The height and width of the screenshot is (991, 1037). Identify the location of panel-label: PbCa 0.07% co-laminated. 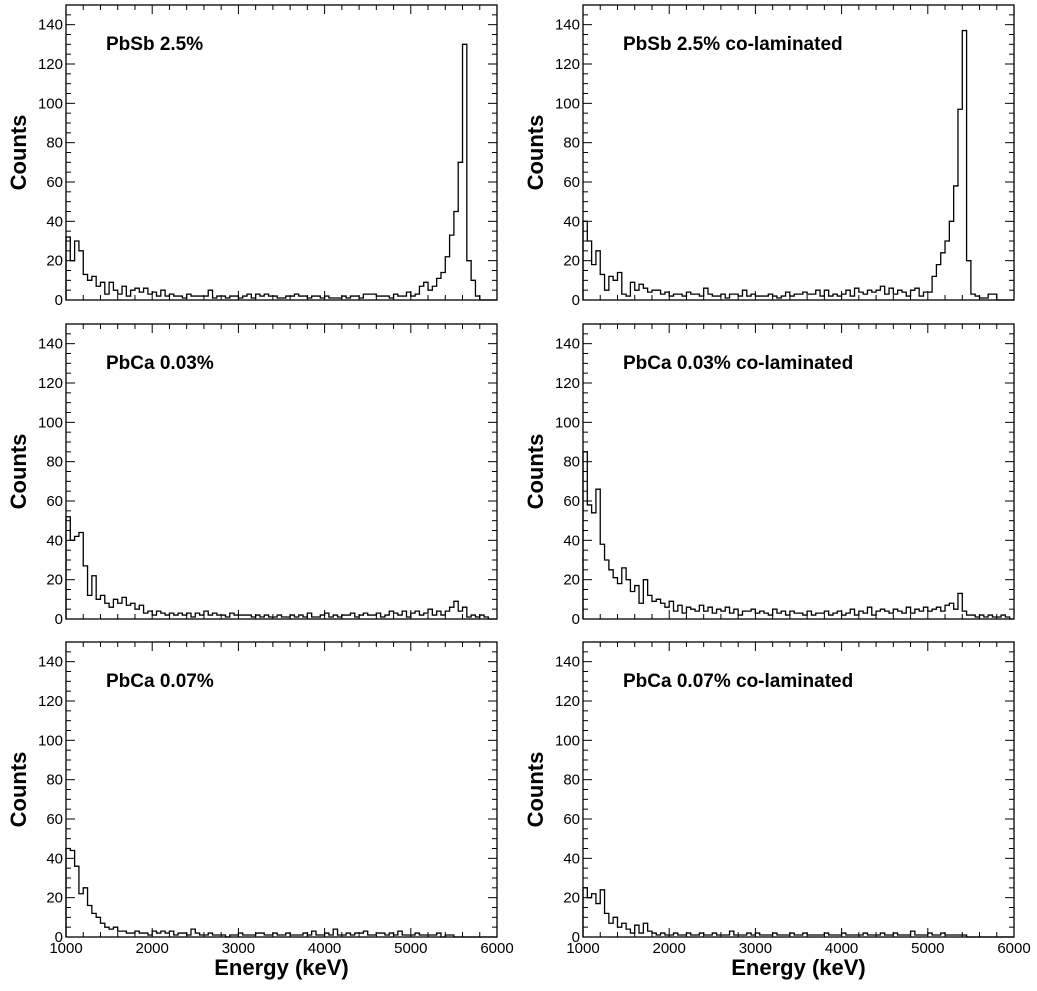
(738, 681).